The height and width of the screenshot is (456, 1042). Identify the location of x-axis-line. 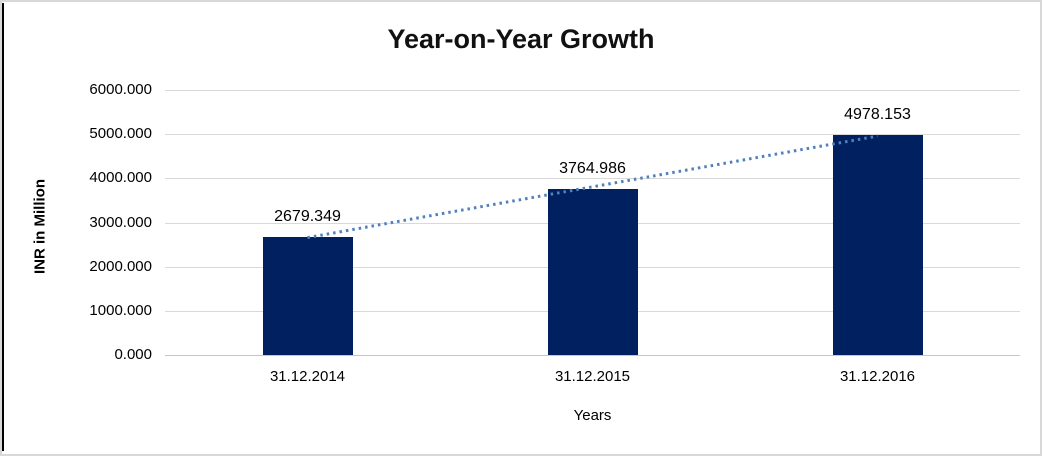
(592, 355).